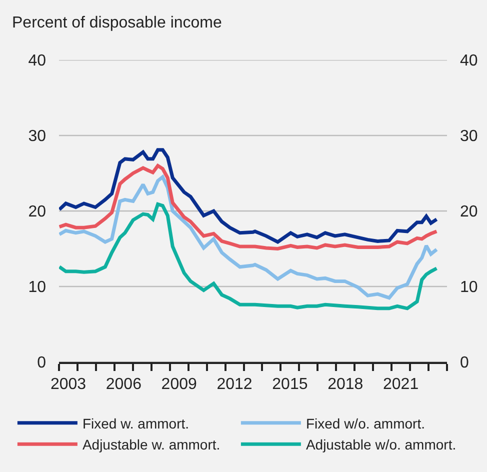  I want to click on legend-label: Adjustable w. ammort., so click(151, 444).